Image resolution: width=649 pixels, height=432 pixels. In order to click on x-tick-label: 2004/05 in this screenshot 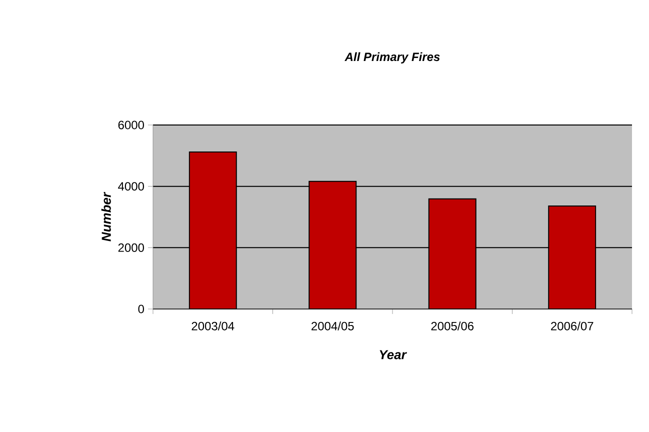, I will do `click(333, 326)`.